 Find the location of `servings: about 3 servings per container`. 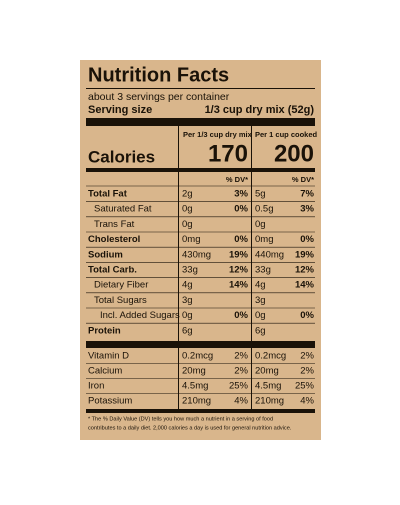

servings: about 3 servings per container is located at coordinates (159, 97).